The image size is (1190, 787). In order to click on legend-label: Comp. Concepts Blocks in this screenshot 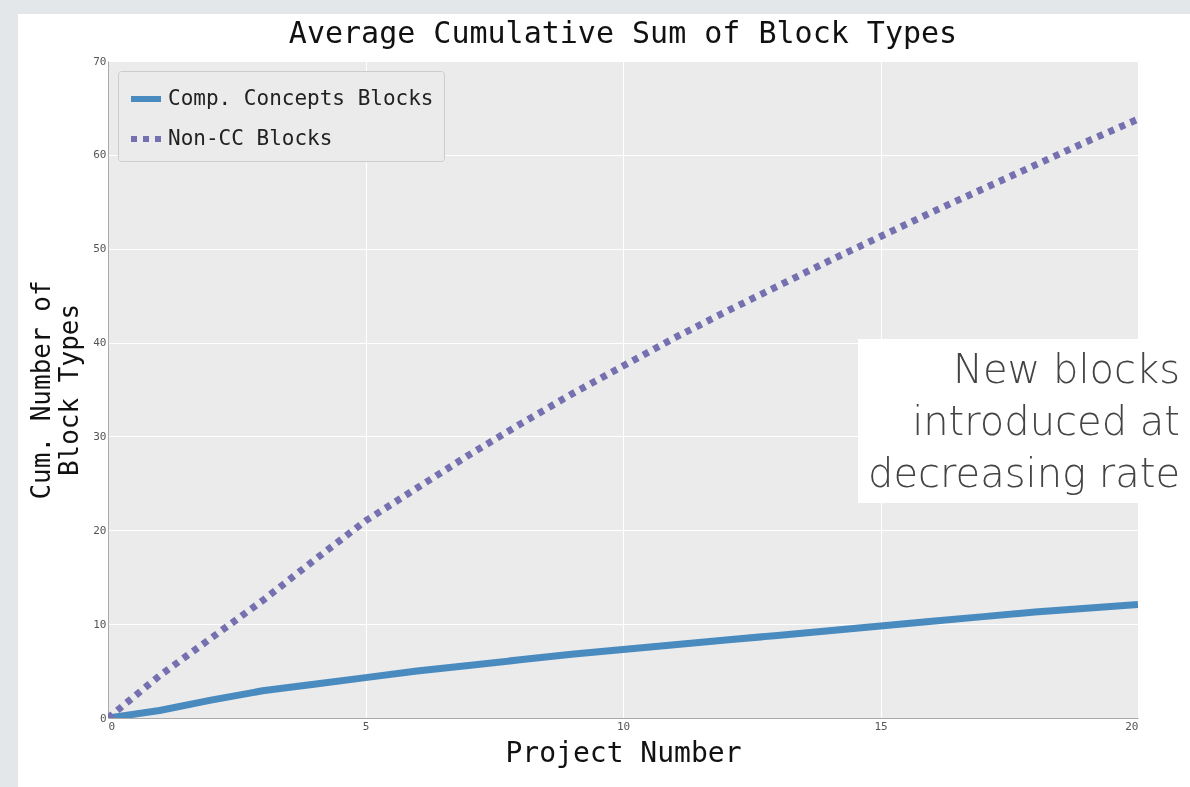, I will do `click(301, 98)`.